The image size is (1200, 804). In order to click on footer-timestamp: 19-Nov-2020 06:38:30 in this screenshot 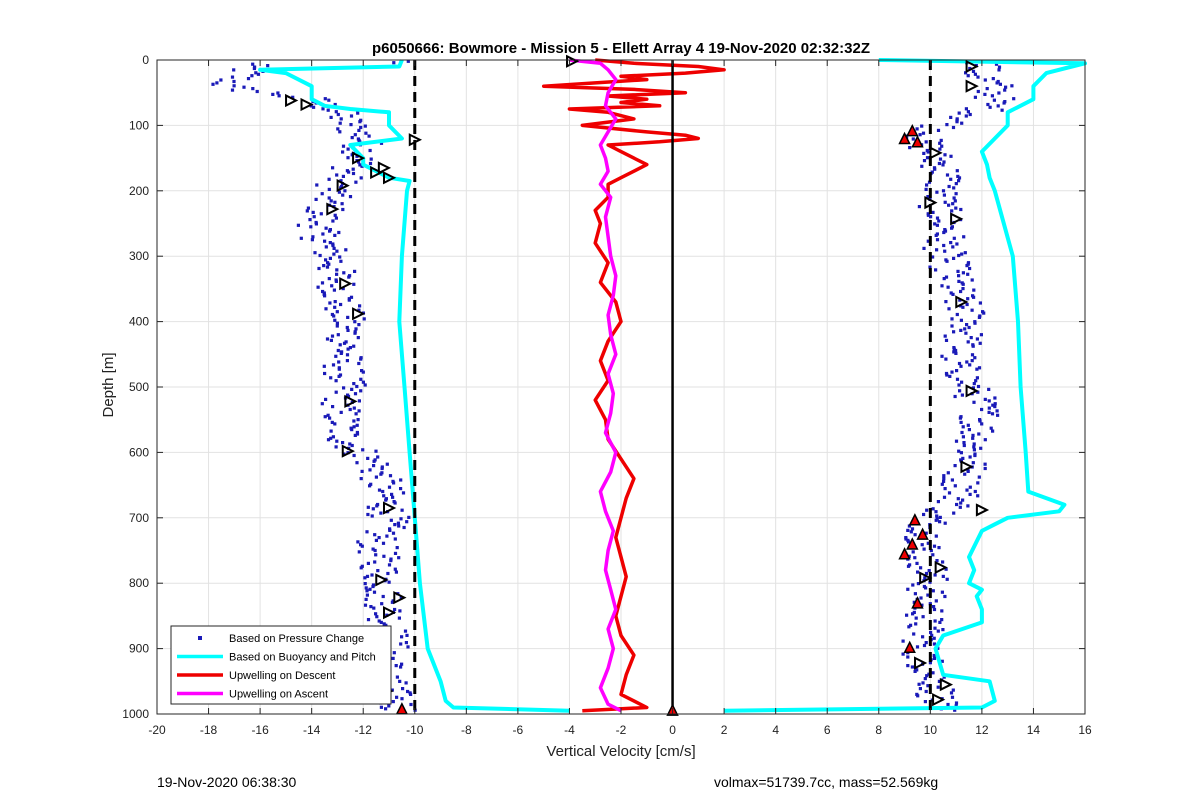, I will do `click(227, 782)`.